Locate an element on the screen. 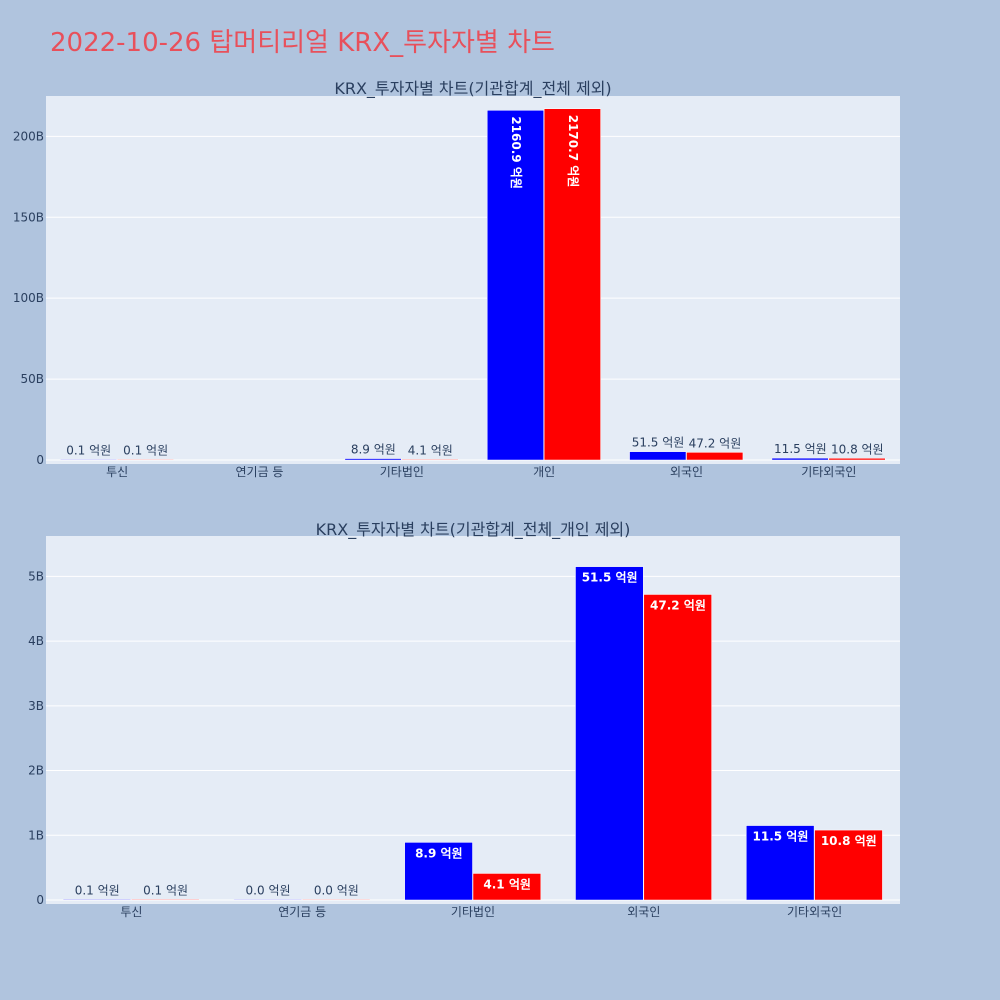 This screenshot has width=1000, height=1000. y-tick-label: 200B is located at coordinates (28, 136).